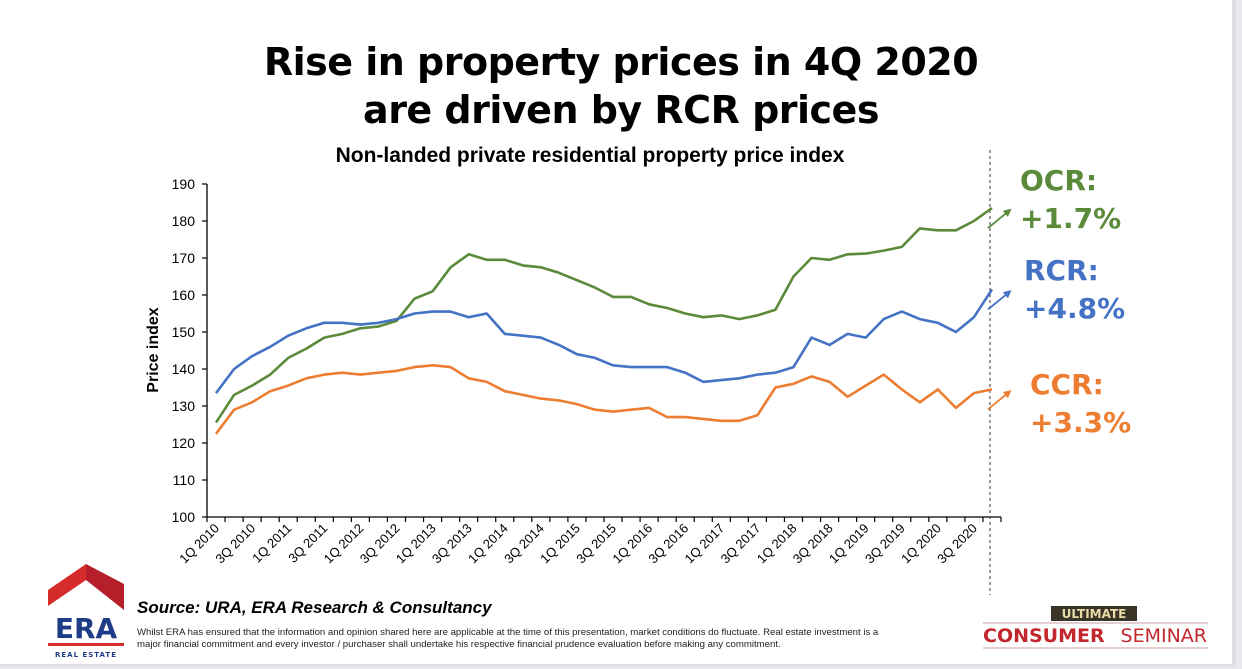 The height and width of the screenshot is (669, 1242). Describe the element at coordinates (271, 543) in the screenshot. I see `x-tick-label: 1Q 2011` at that location.